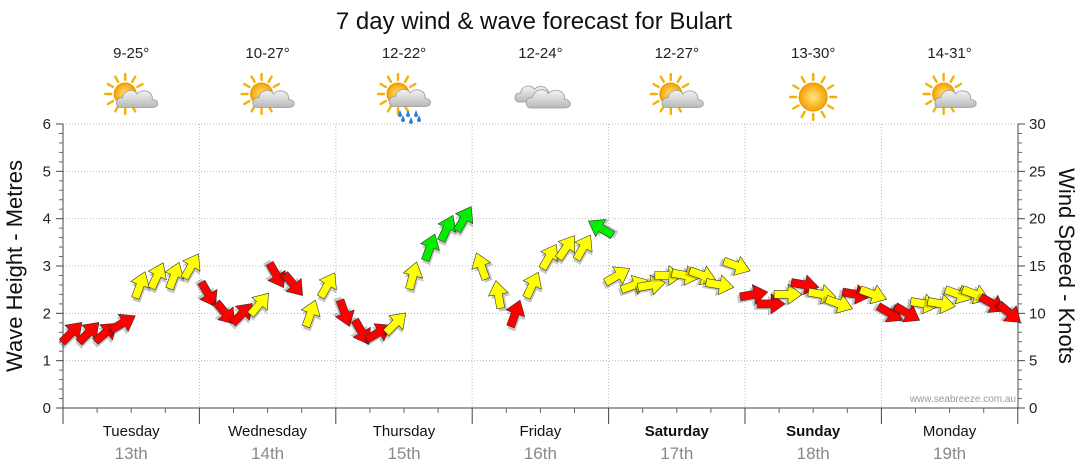 Image resolution: width=1080 pixels, height=475 pixels. What do you see at coordinates (950, 431) in the screenshot?
I see `x-tick-label-day: Monday` at bounding box center [950, 431].